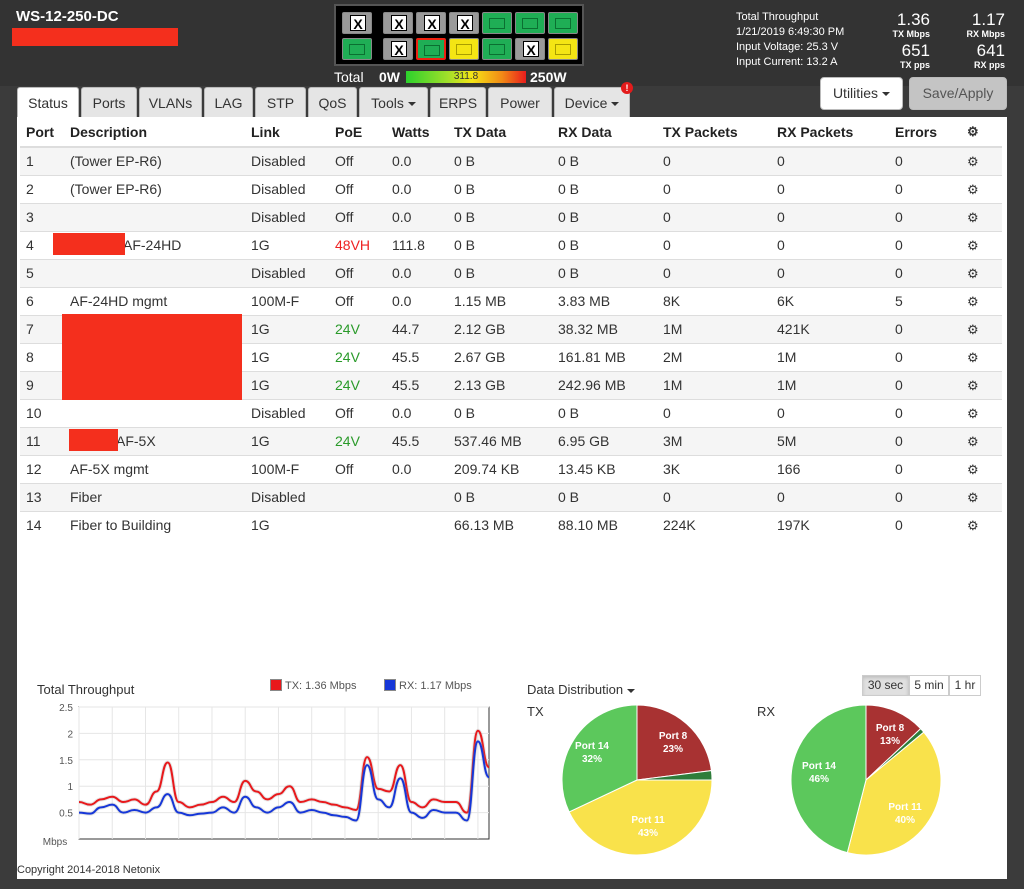  What do you see at coordinates (787, 47) in the screenshot?
I see `input-voltage: Input Voltage: 25.3 V` at bounding box center [787, 47].